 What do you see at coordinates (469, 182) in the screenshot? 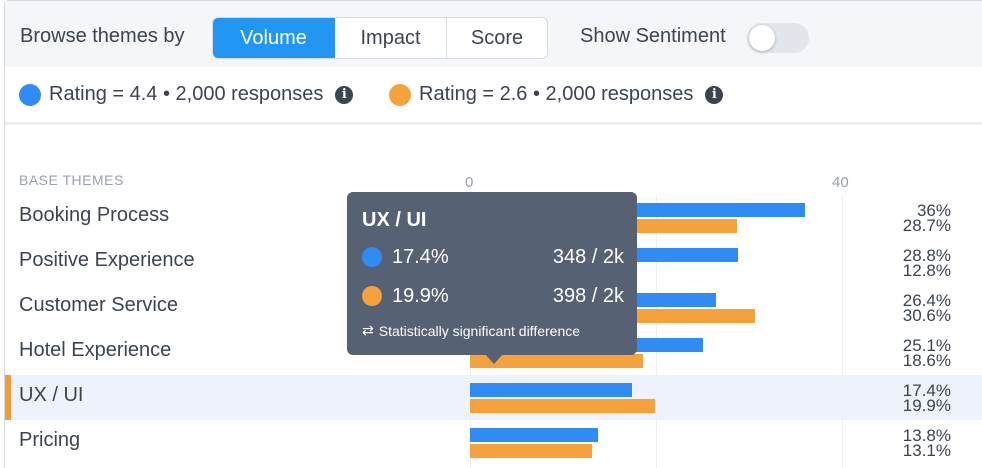
I see `axis-tick-0: 0` at bounding box center [469, 182].